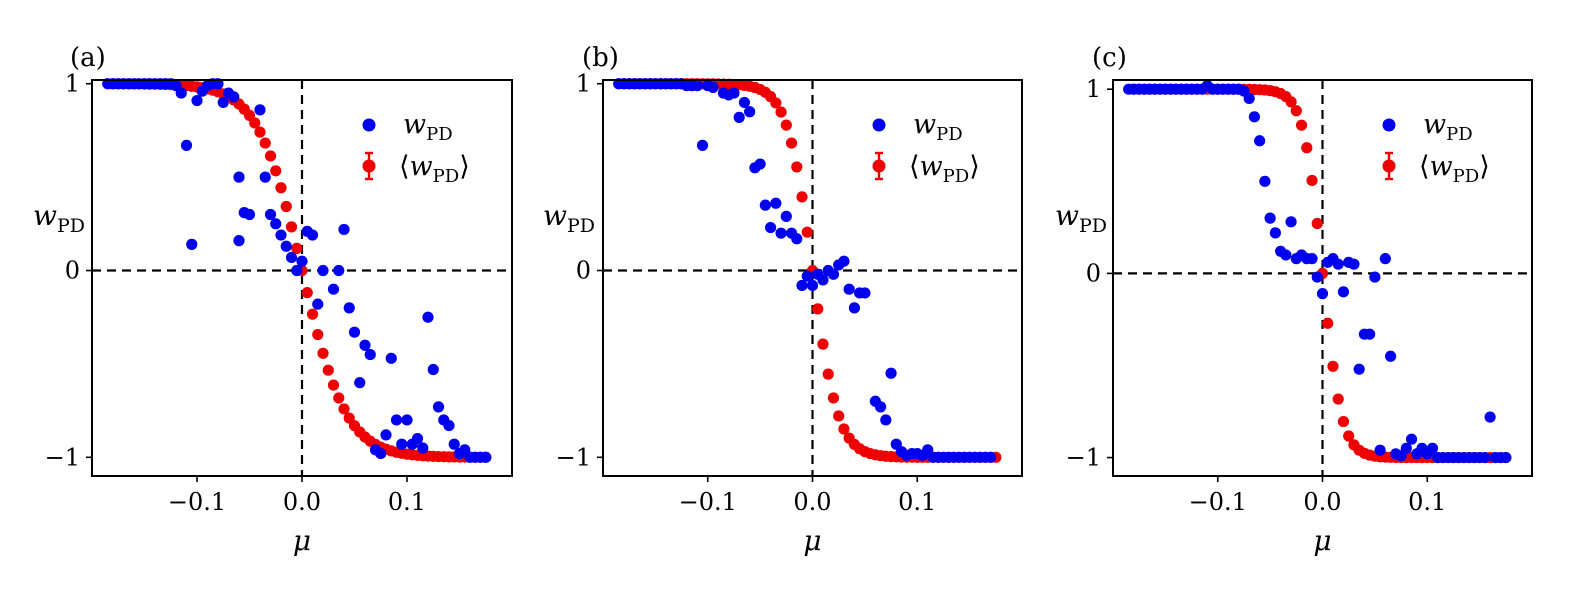  What do you see at coordinates (62, 457) in the screenshot?
I see `y-tick-label: −1` at bounding box center [62, 457].